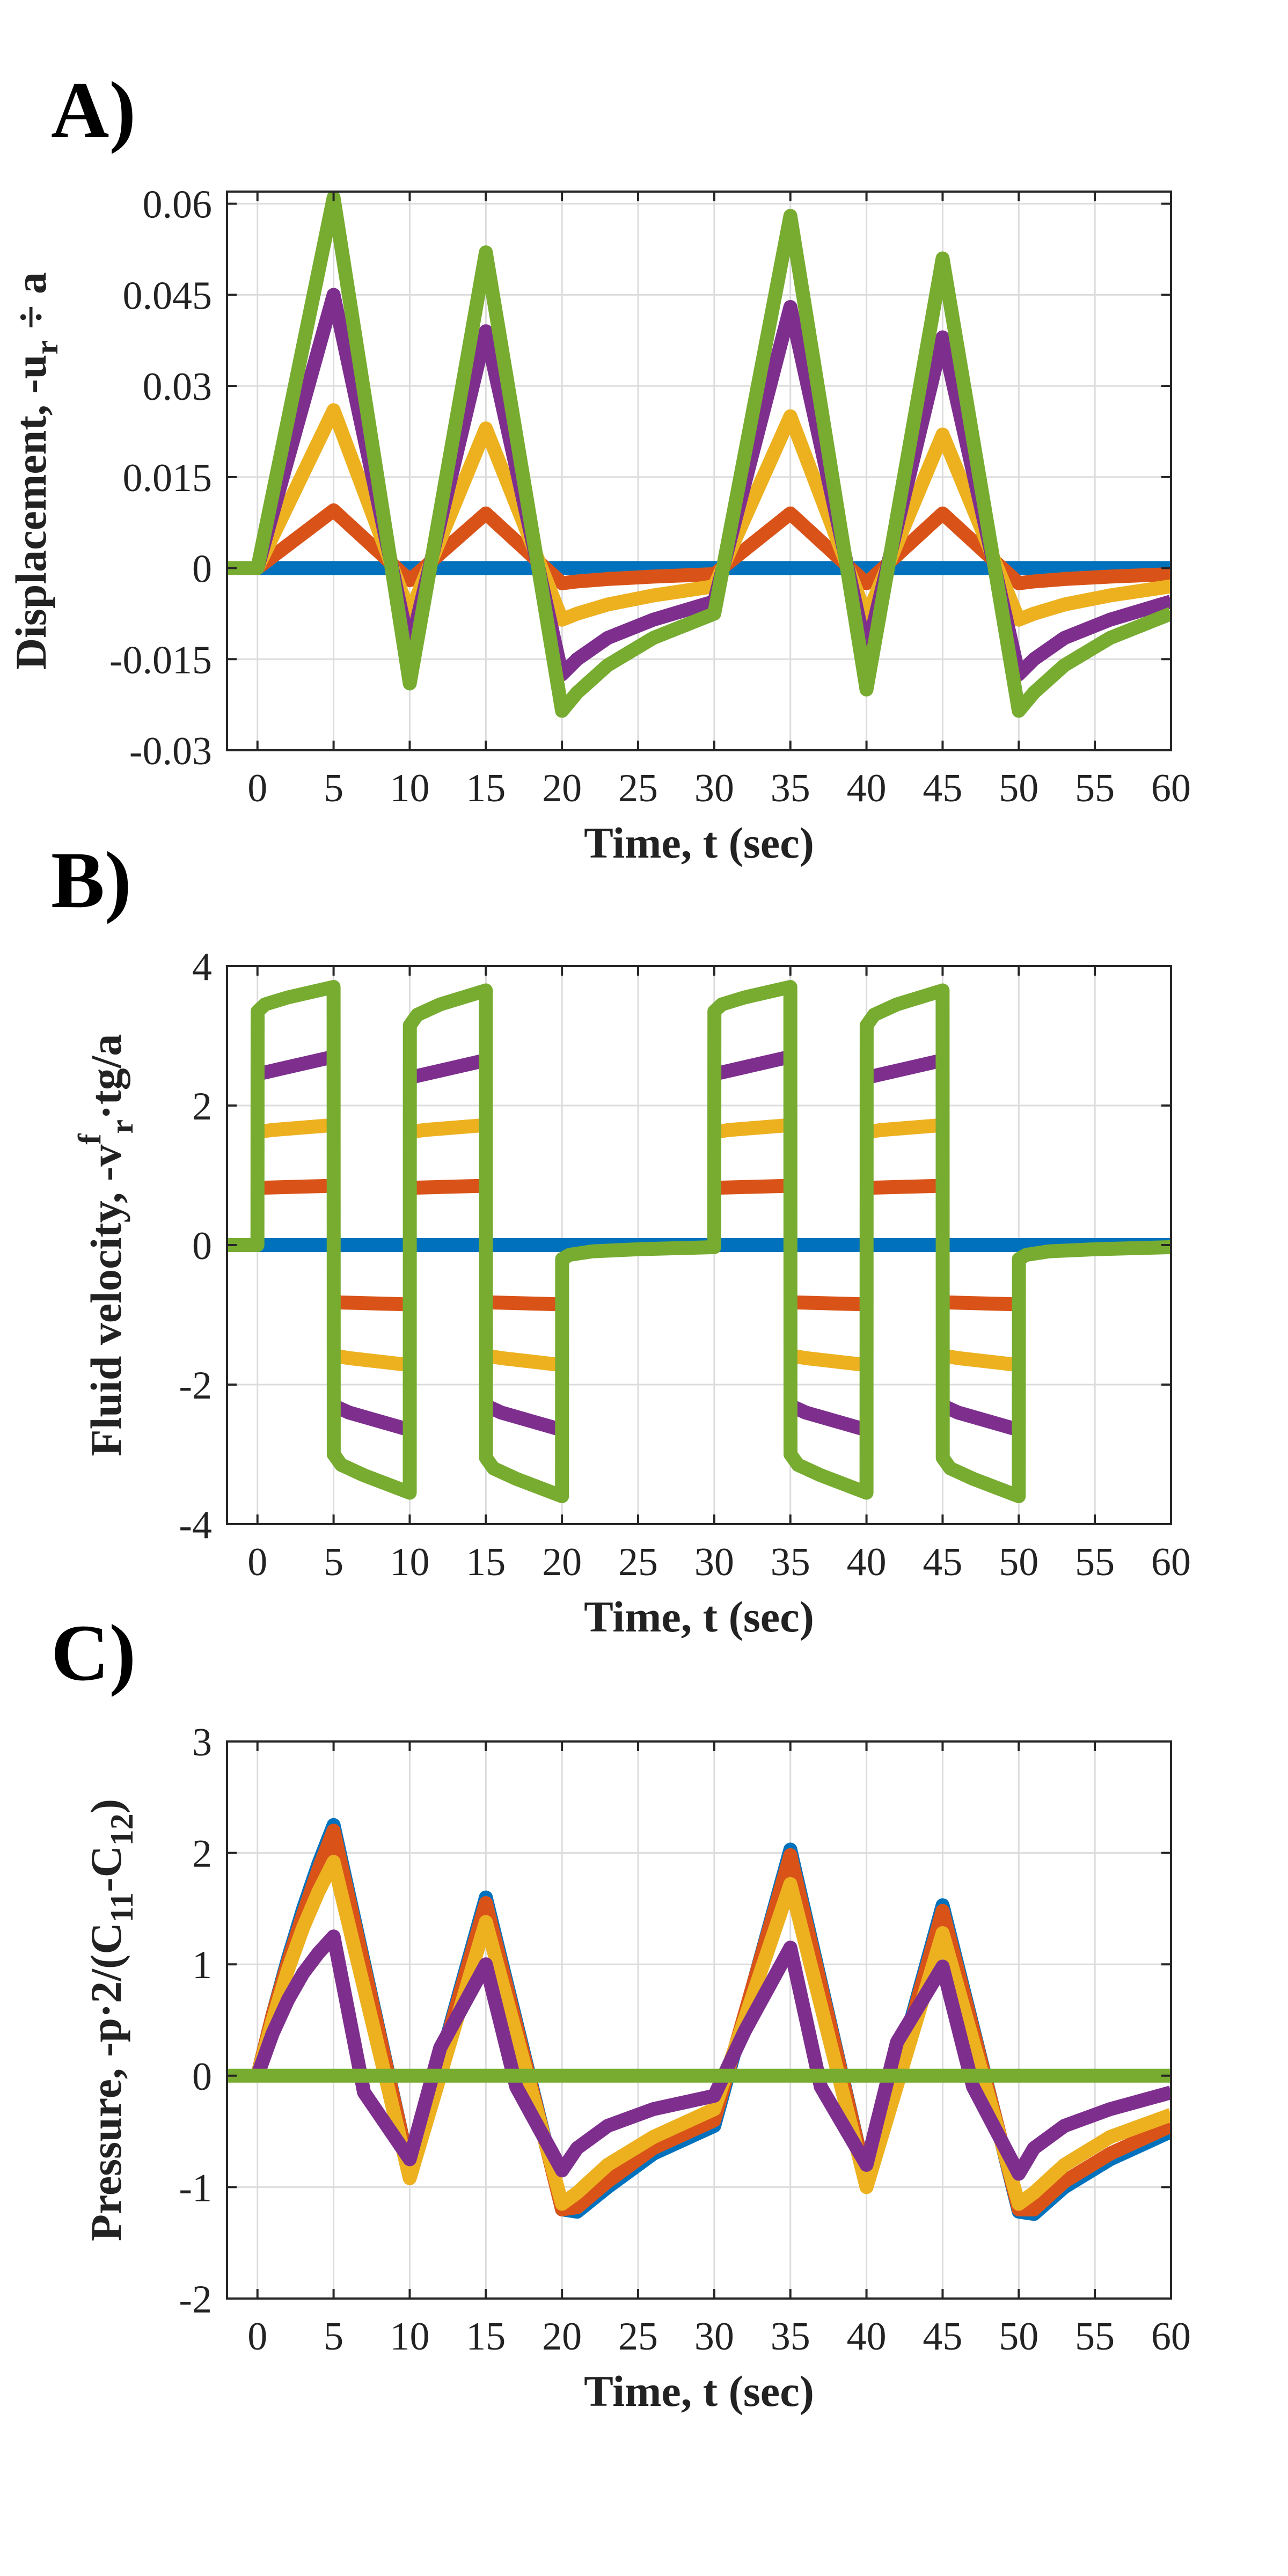 The height and width of the screenshot is (2576, 1288). Describe the element at coordinates (178, 387) in the screenshot. I see `y-tick-label: 0.03` at that location.